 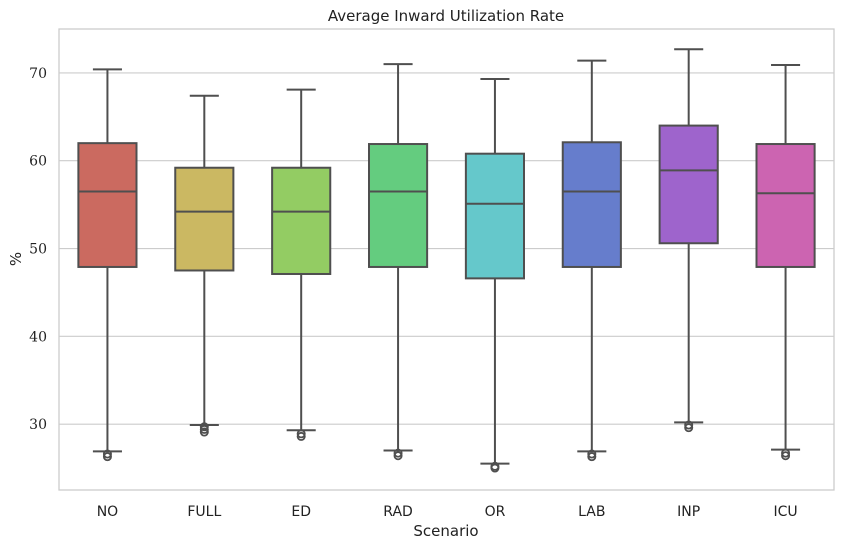 I want to click on y-tick-label-50: 50, so click(x=38, y=250).